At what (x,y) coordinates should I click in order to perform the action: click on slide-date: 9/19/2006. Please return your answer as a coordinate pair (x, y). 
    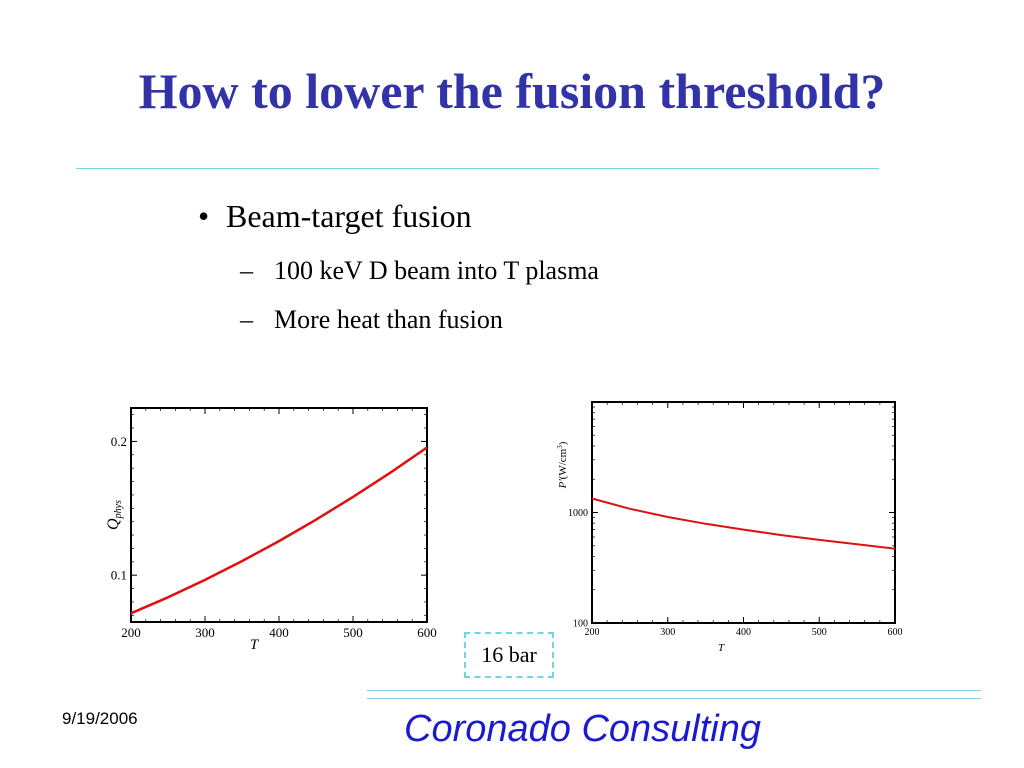
    Looking at the image, I should click on (100, 718).